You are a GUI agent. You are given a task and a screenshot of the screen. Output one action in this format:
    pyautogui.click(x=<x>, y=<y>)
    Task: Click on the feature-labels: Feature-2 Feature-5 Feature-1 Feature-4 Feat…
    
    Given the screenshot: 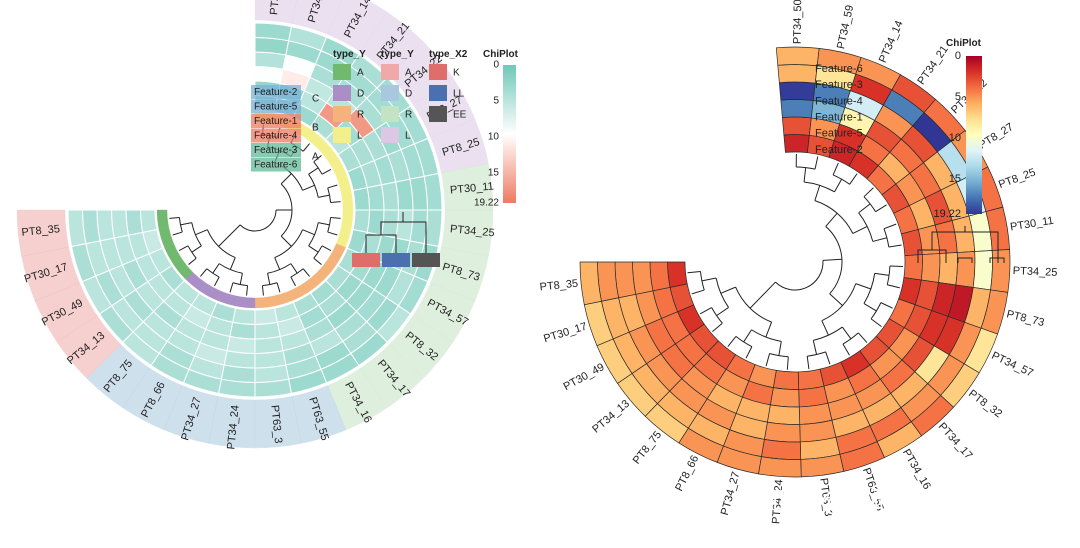 What is the action you would take?
    pyautogui.click(x=285, y=128)
    